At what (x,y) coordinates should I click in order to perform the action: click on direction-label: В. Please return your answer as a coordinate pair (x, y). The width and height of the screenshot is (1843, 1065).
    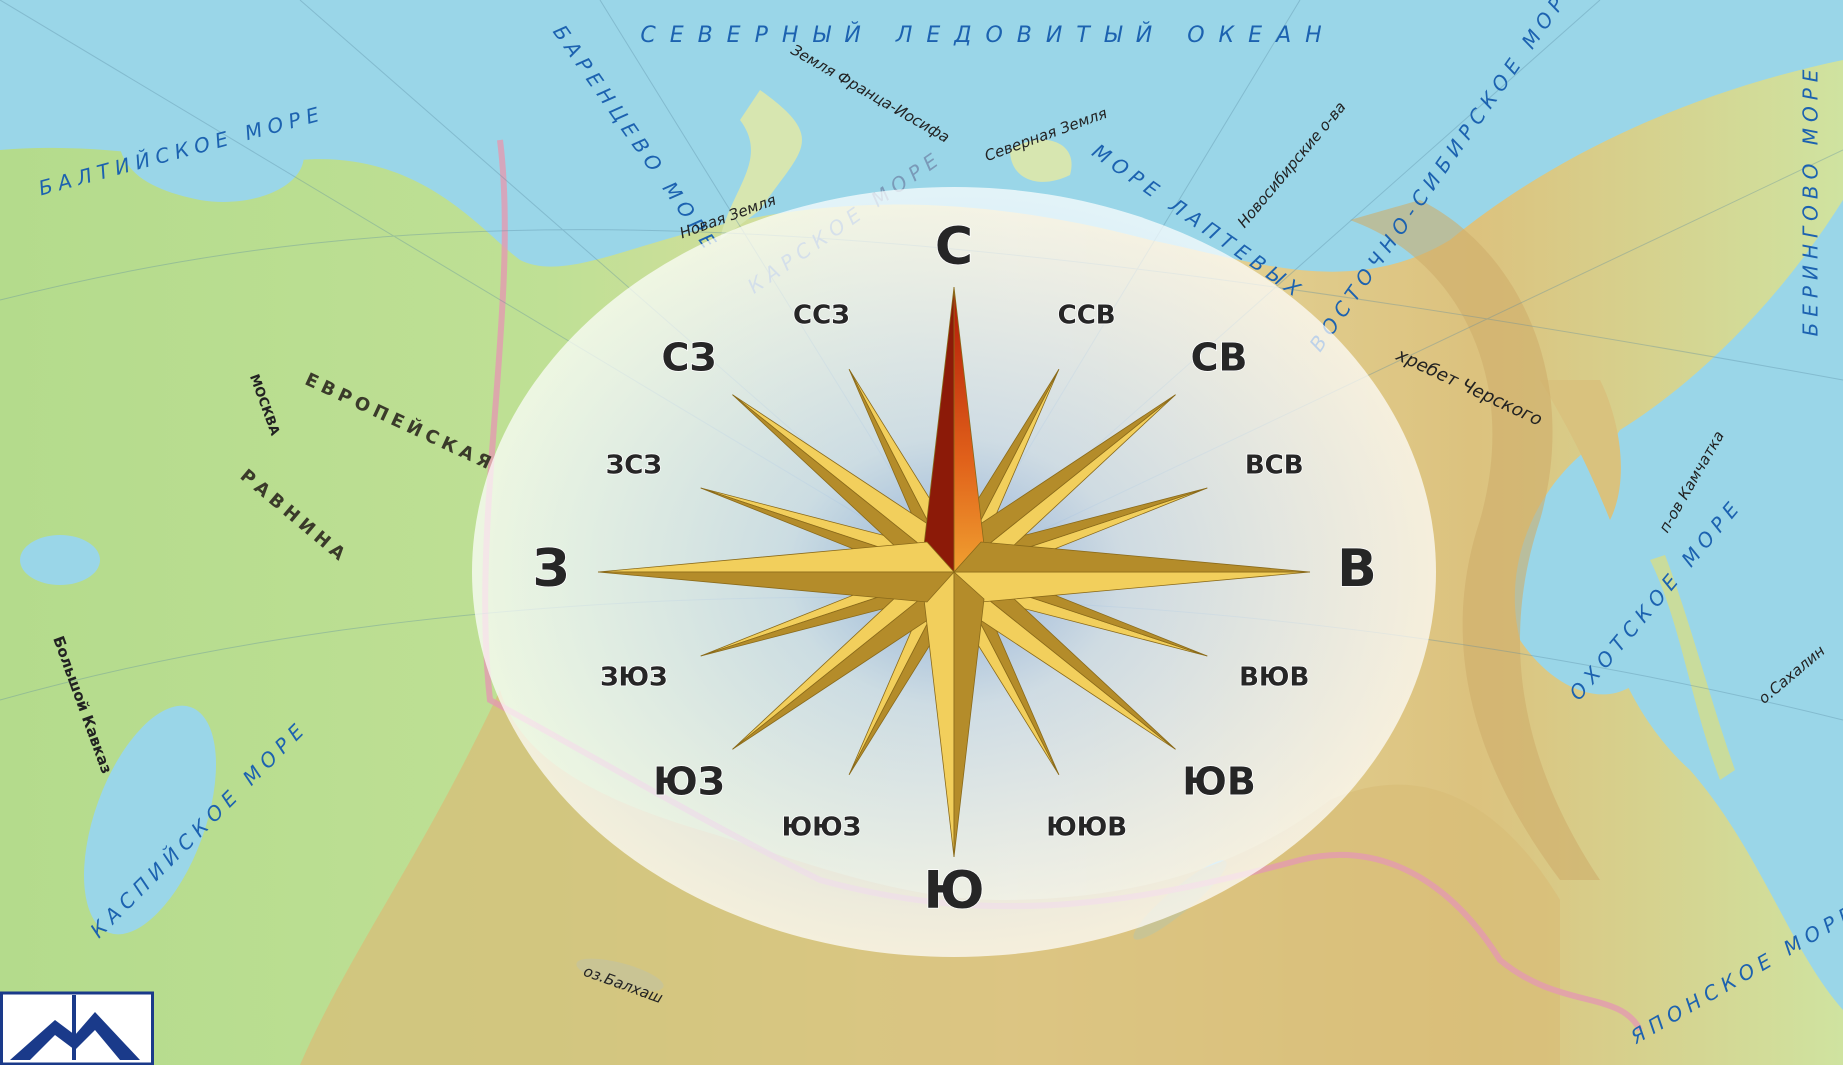
    Looking at the image, I should click on (1357, 569).